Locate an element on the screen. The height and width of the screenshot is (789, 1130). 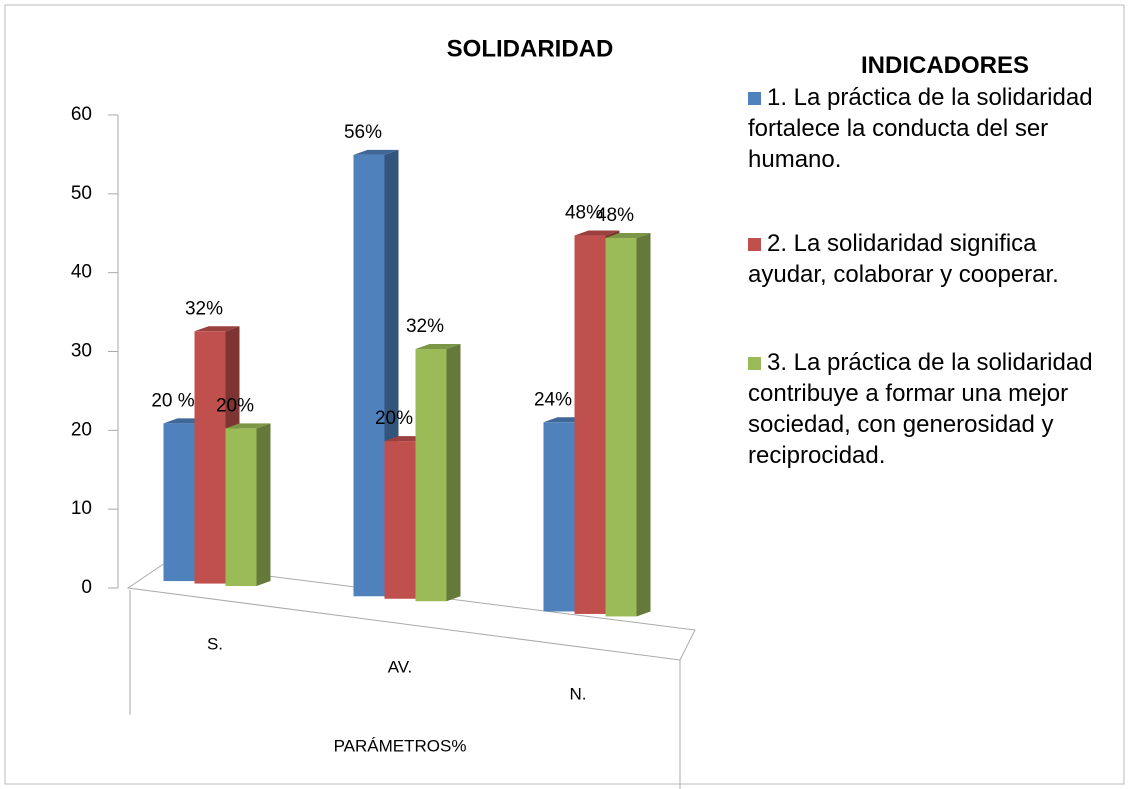
x-tick-label: N. is located at coordinates (578, 693).